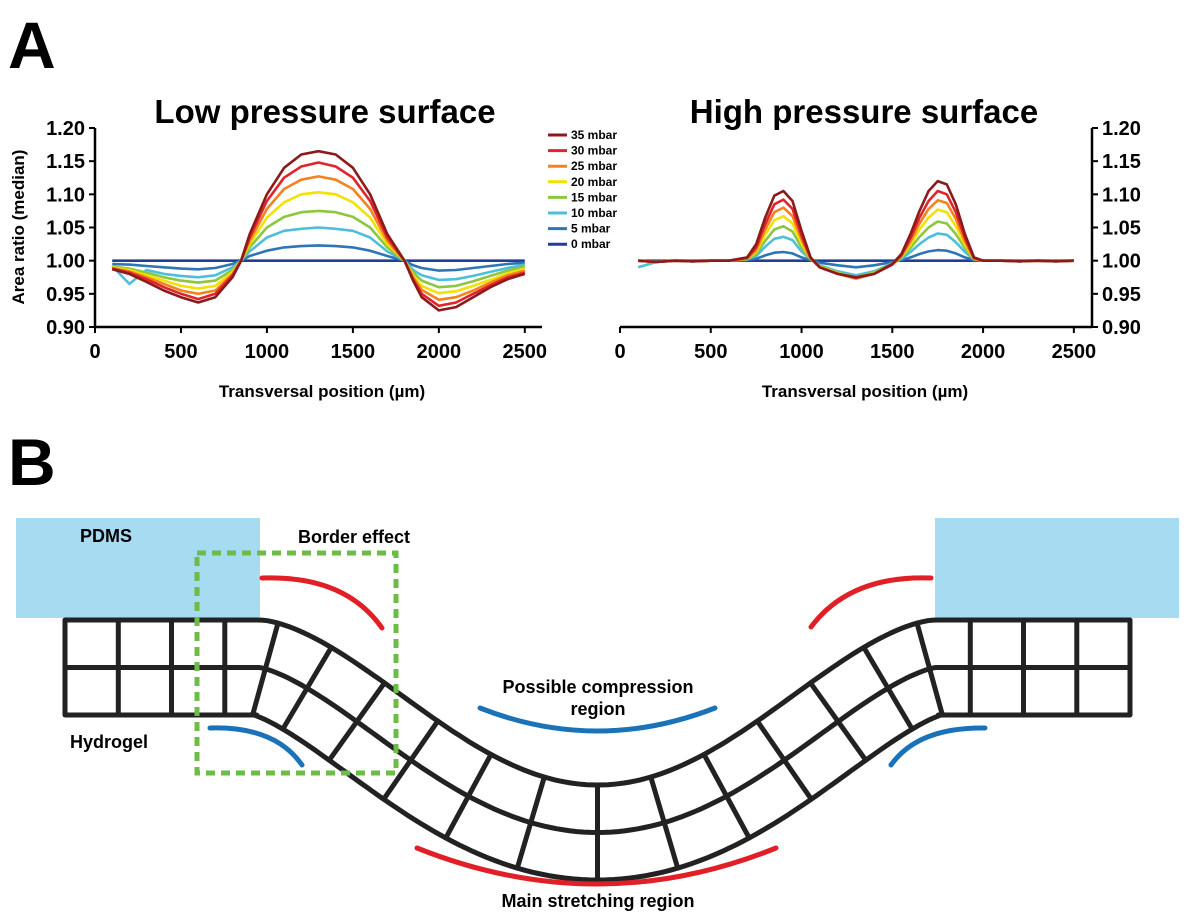 Image resolution: width=1188 pixels, height=921 pixels. Describe the element at coordinates (32, 45) in the screenshot. I see `panel-a-letter: A` at that location.